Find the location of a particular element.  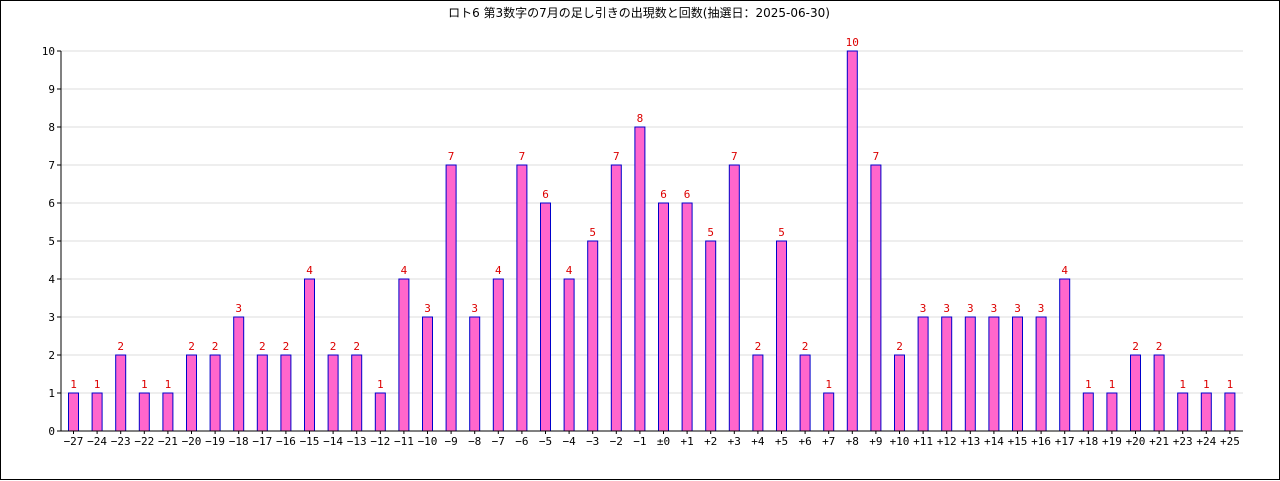

x-tick-label: +10 is located at coordinates (900, 441).